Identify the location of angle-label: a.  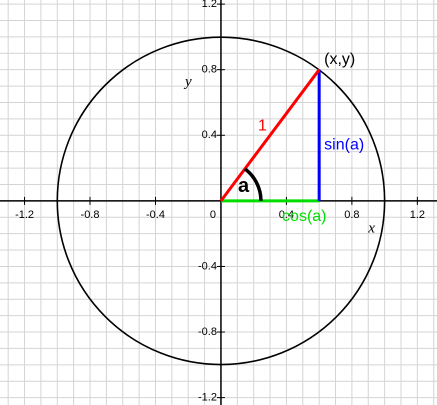
(244, 186).